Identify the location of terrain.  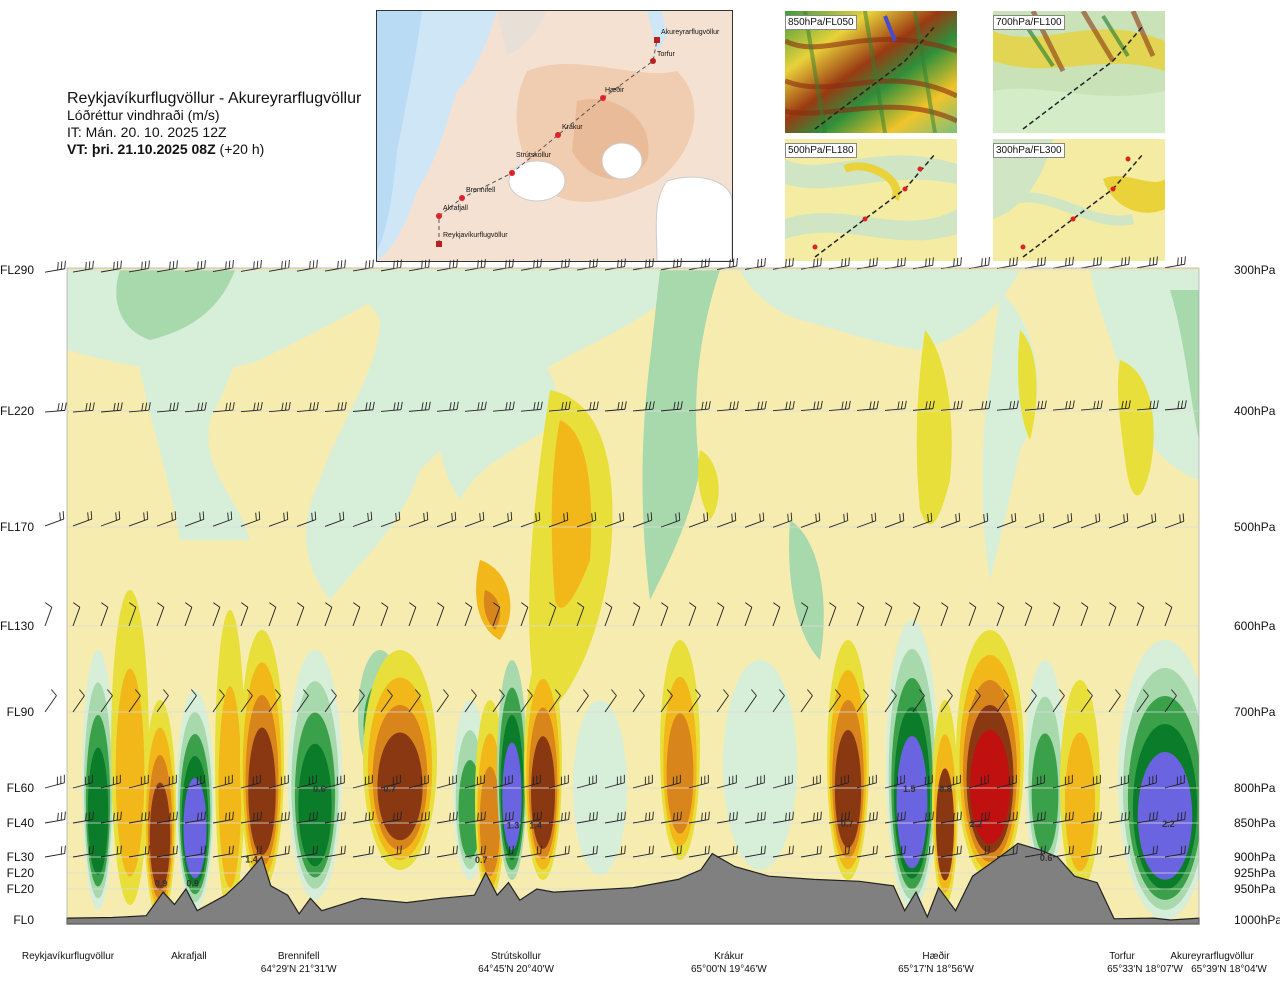
(633, 883).